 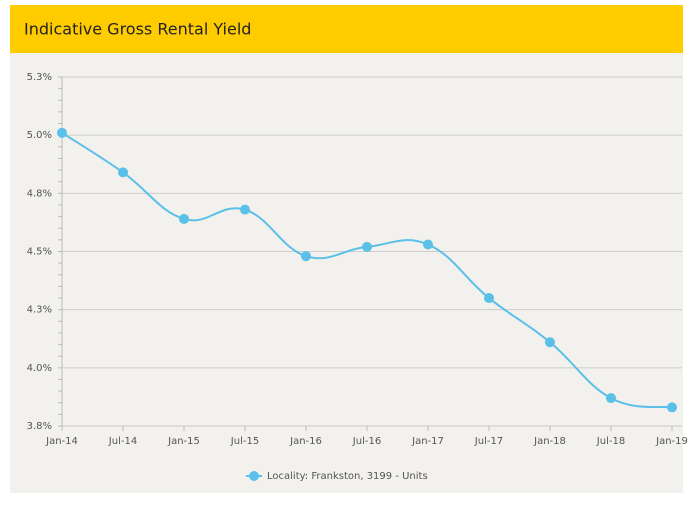 What do you see at coordinates (39, 252) in the screenshot?
I see `y-tick-label: 4.5%` at bounding box center [39, 252].